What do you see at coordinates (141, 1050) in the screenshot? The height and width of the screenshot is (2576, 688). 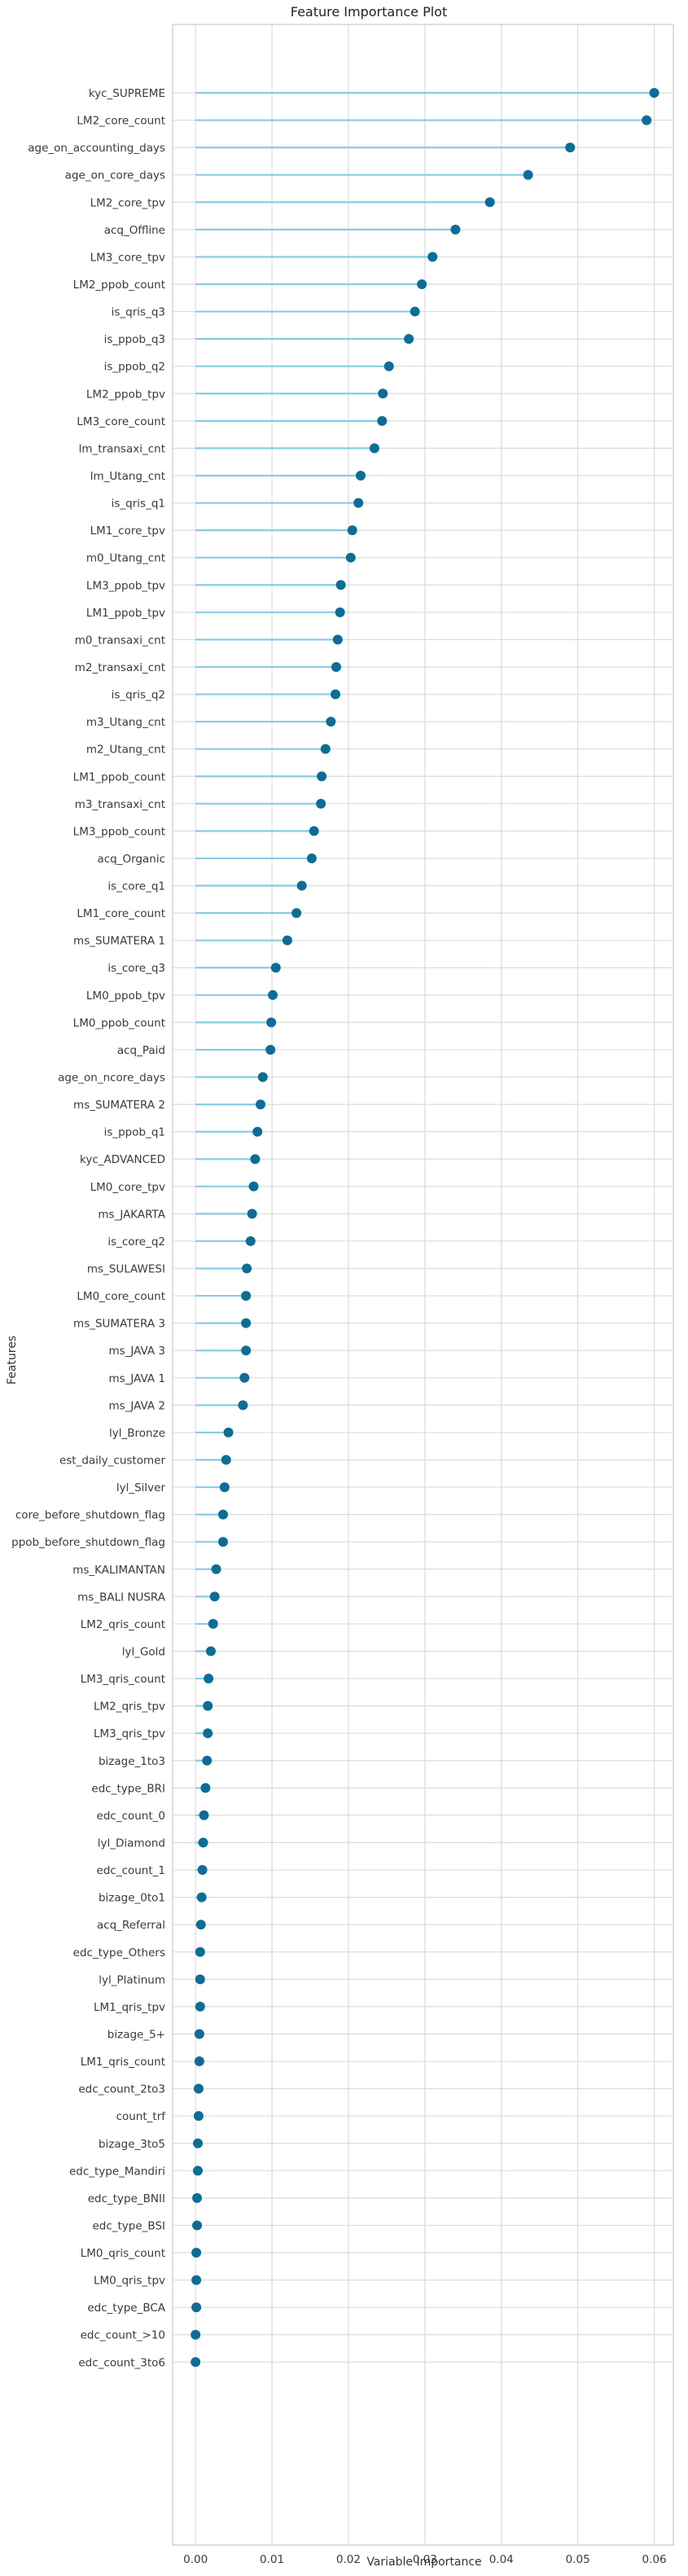 I see `feature-label: acq_Paid` at bounding box center [141, 1050].